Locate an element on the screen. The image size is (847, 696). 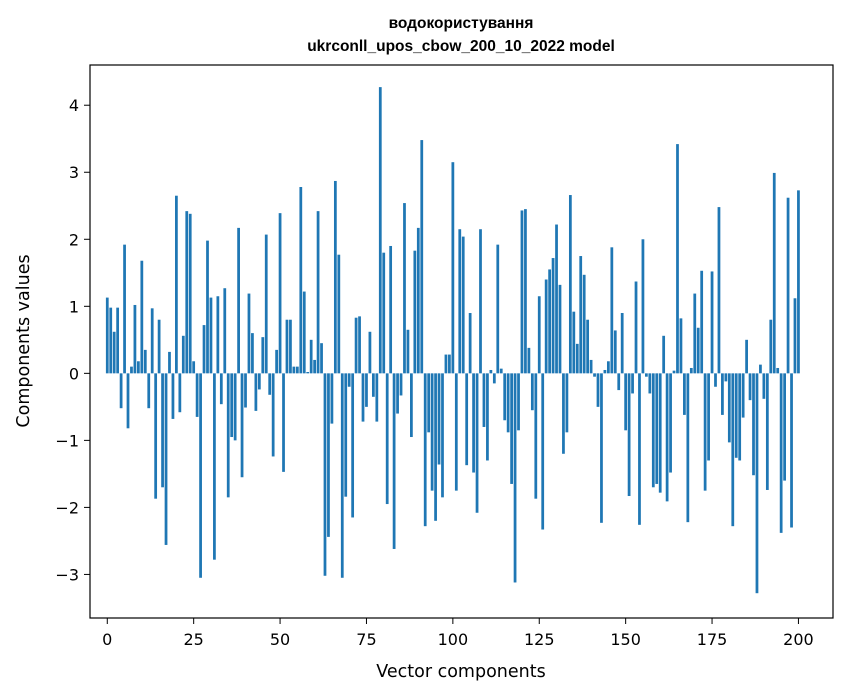
y-tick-label: −3 is located at coordinates (67, 574).